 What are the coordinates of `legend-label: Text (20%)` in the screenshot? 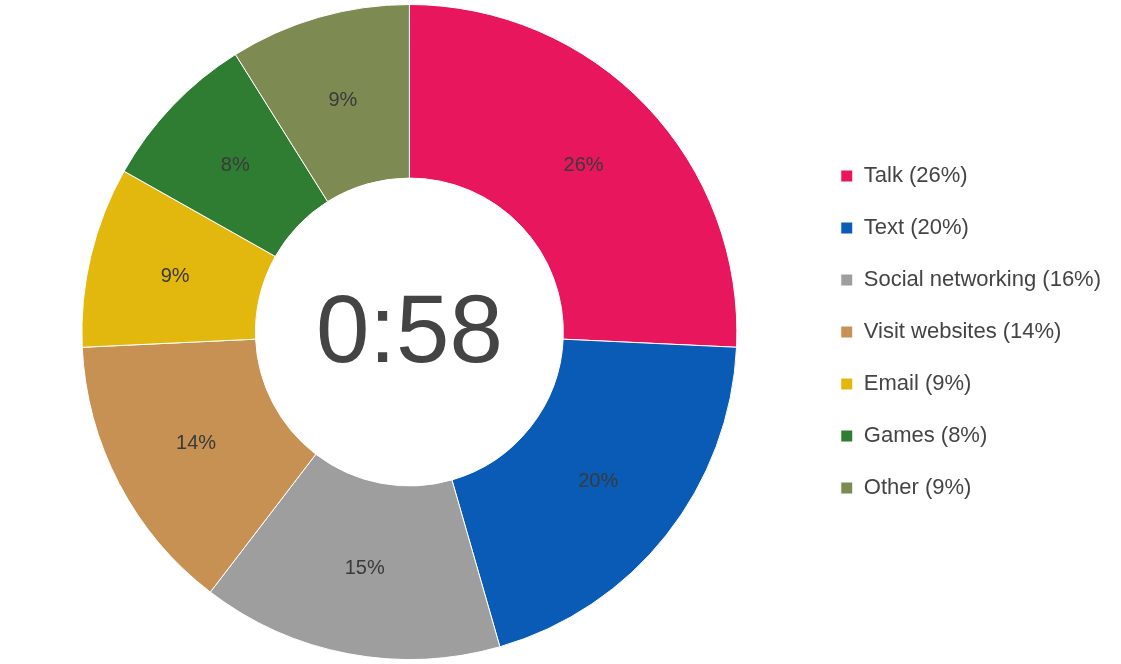 It's located at (916, 227).